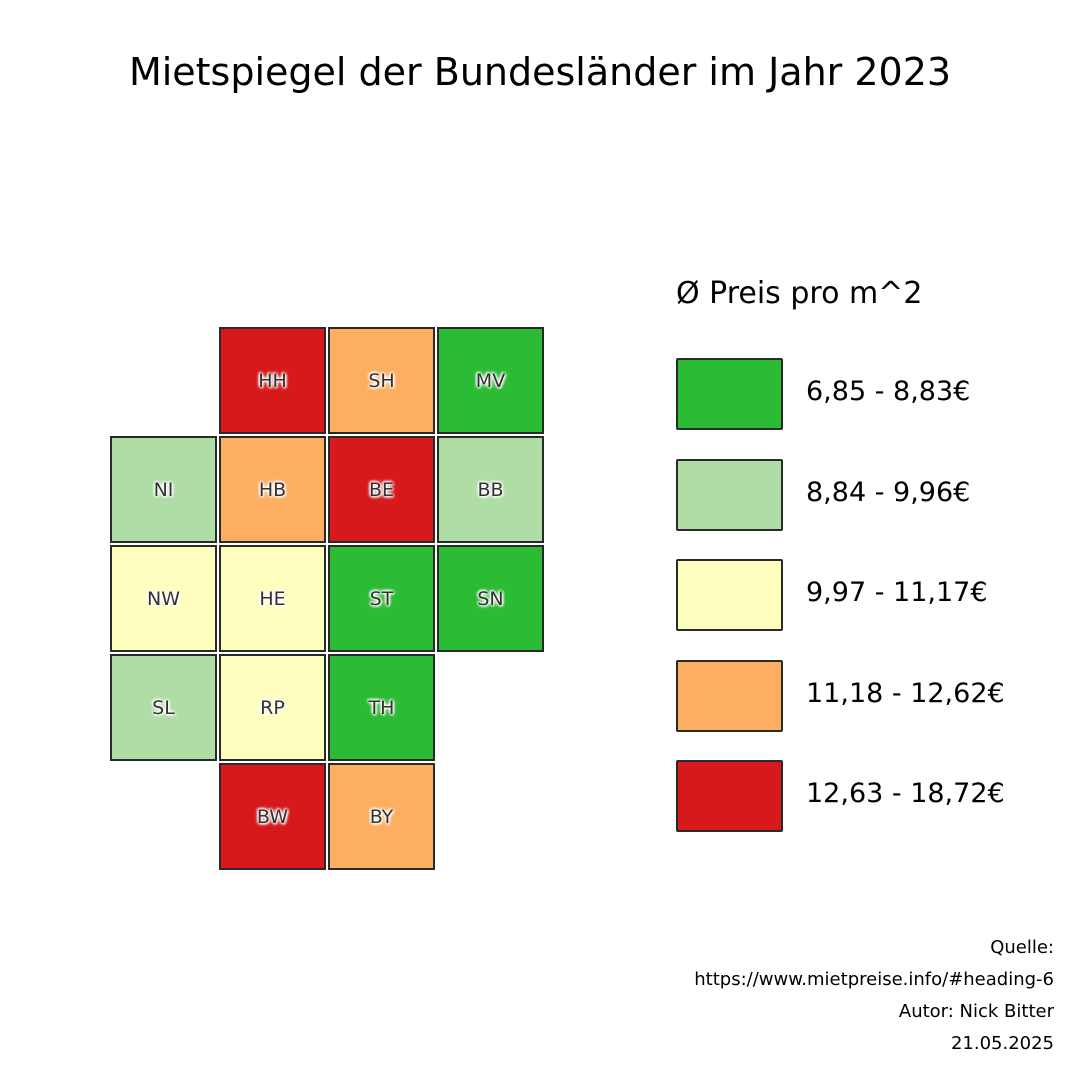  I want to click on legend-item: 11,18 - 12,62€, so click(866, 695).